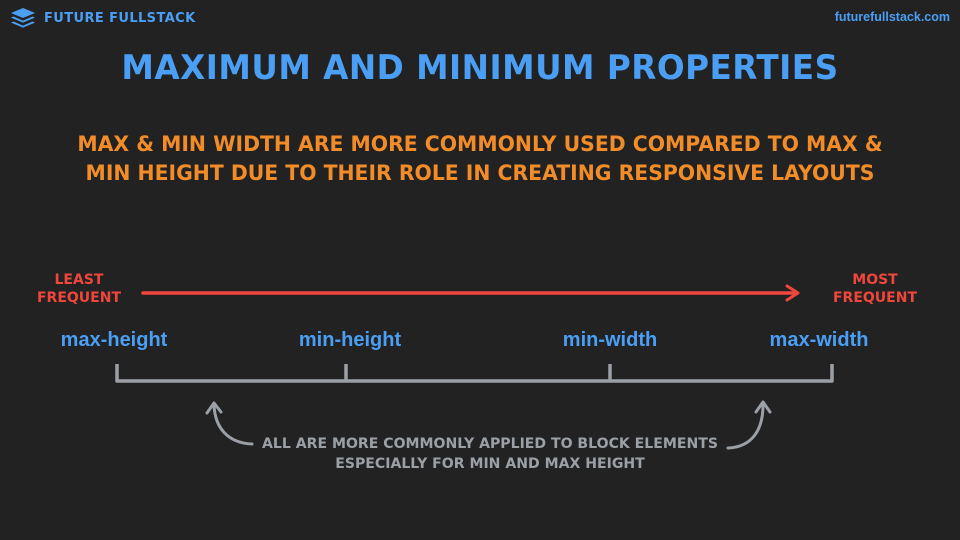 Image resolution: width=960 pixels, height=540 pixels. I want to click on left-curved-arrow, so click(233, 424).